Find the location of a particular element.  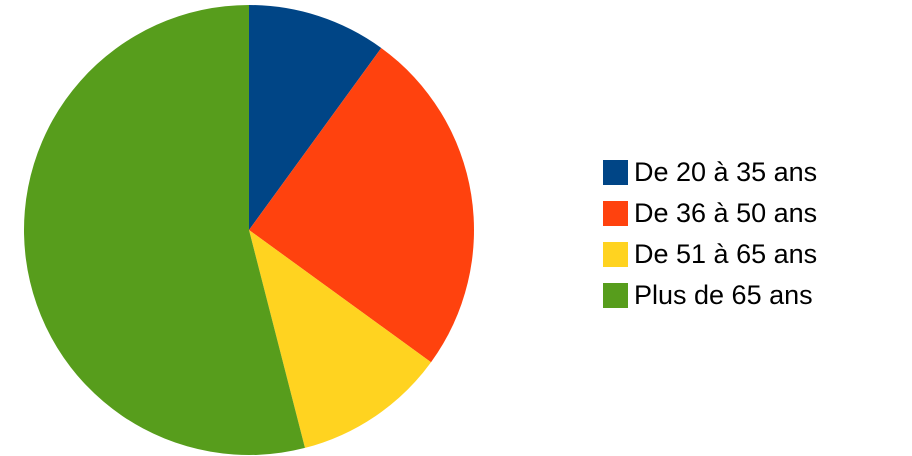

legend-swatch-de-36-a-50-ans is located at coordinates (615, 213).